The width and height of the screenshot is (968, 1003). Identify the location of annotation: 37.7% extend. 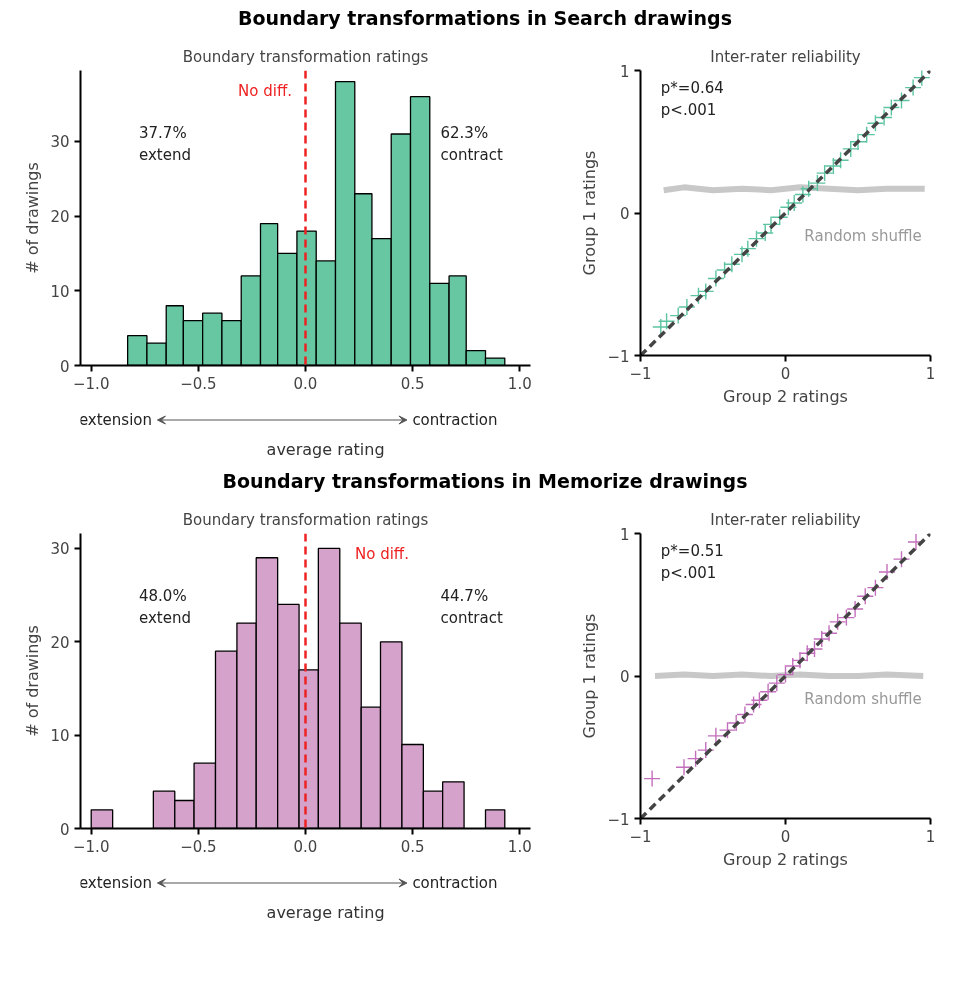
(165, 144).